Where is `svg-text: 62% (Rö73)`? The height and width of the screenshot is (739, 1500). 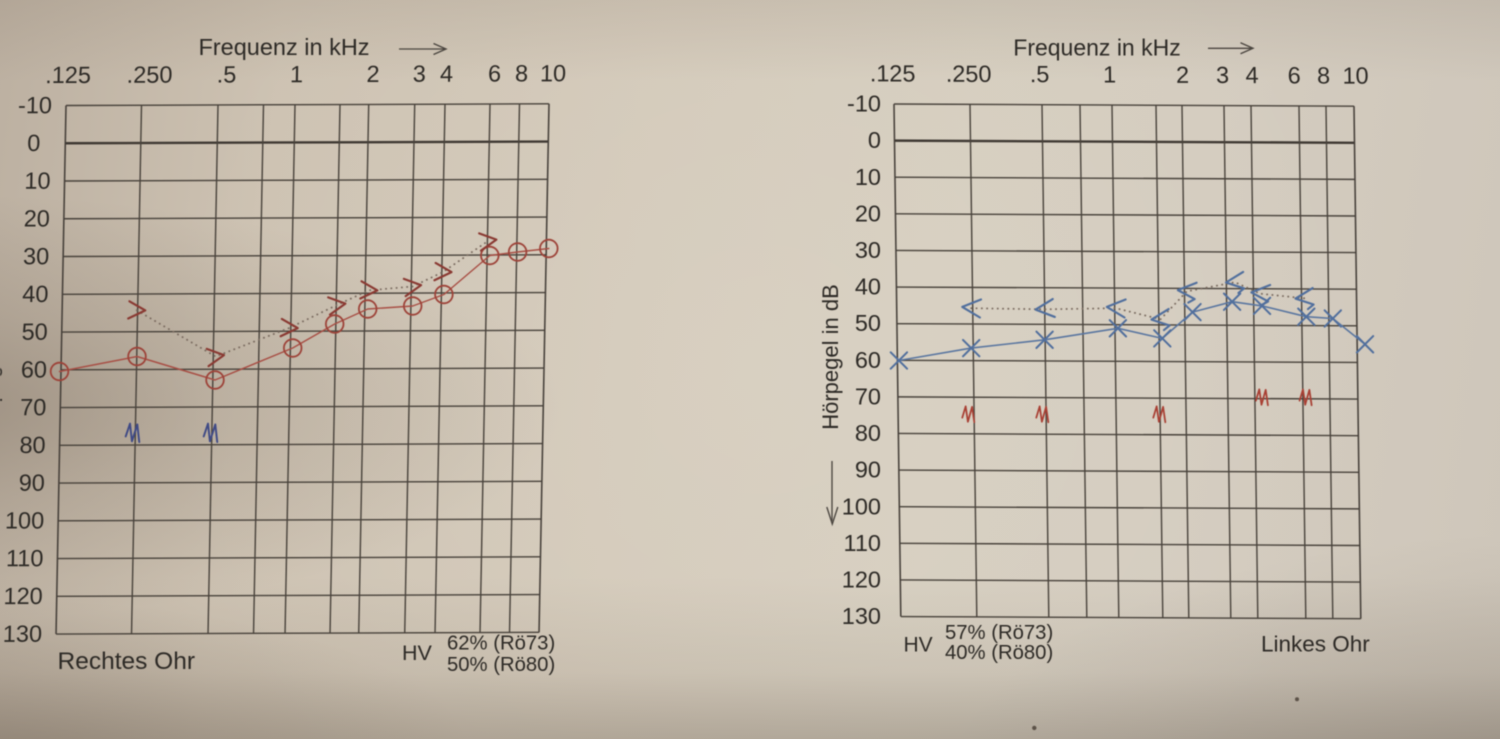 svg-text: 62% (Rö73) is located at coordinates (501, 644).